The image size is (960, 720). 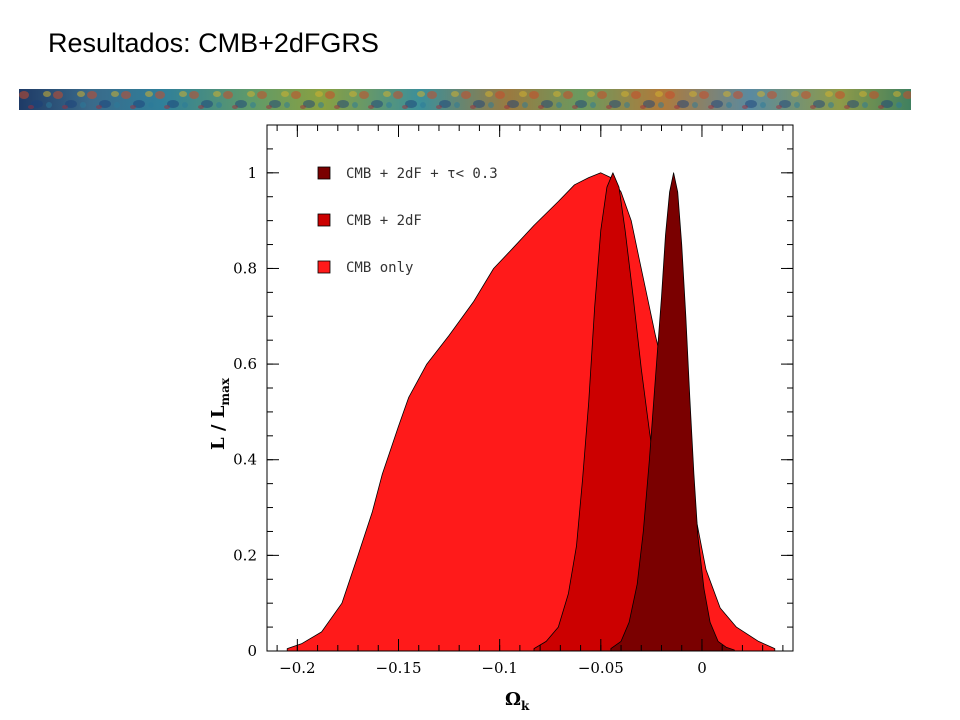 What do you see at coordinates (525, 706) in the screenshot?
I see `x-axis-label-sub: k` at bounding box center [525, 706].